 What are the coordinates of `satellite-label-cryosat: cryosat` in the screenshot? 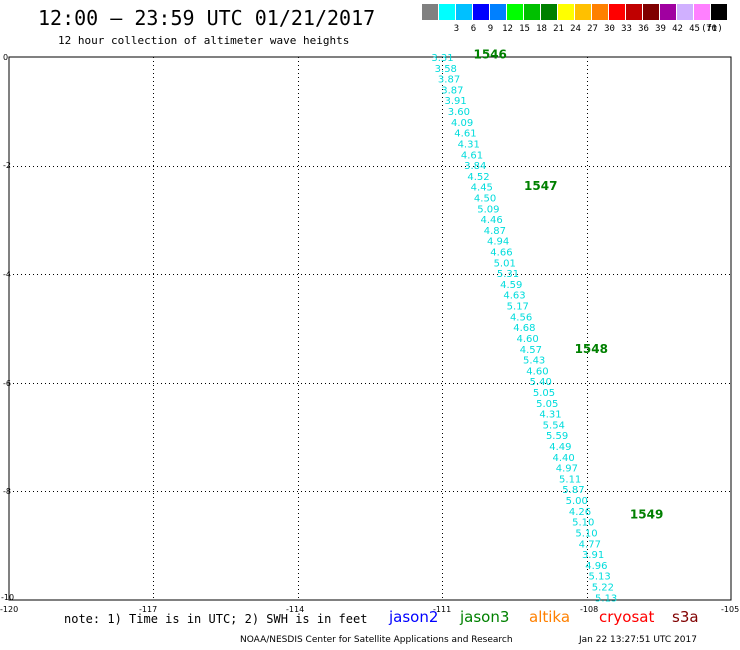 It's located at (627, 617).